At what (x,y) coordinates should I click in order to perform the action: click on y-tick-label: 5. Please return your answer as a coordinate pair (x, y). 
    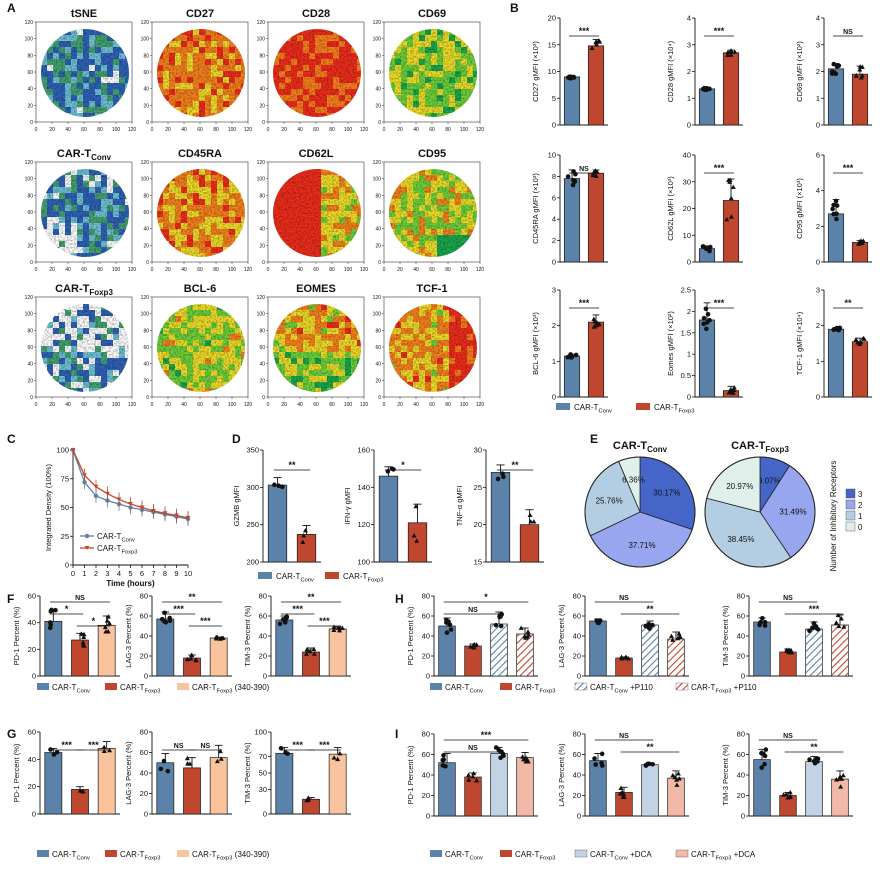
    Looking at the image, I should click on (554, 98).